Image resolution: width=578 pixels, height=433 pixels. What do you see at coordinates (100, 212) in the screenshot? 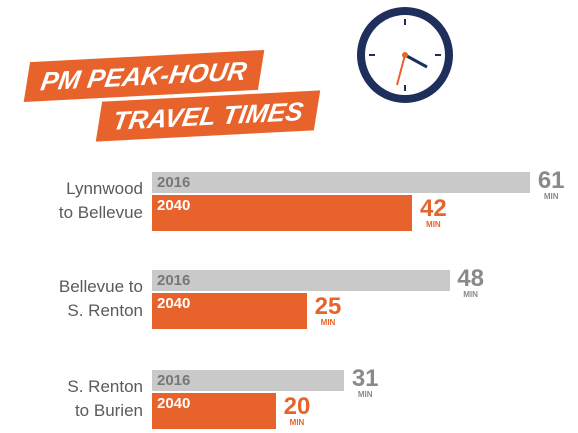
I see `category-label: to Bellevue` at bounding box center [100, 212].